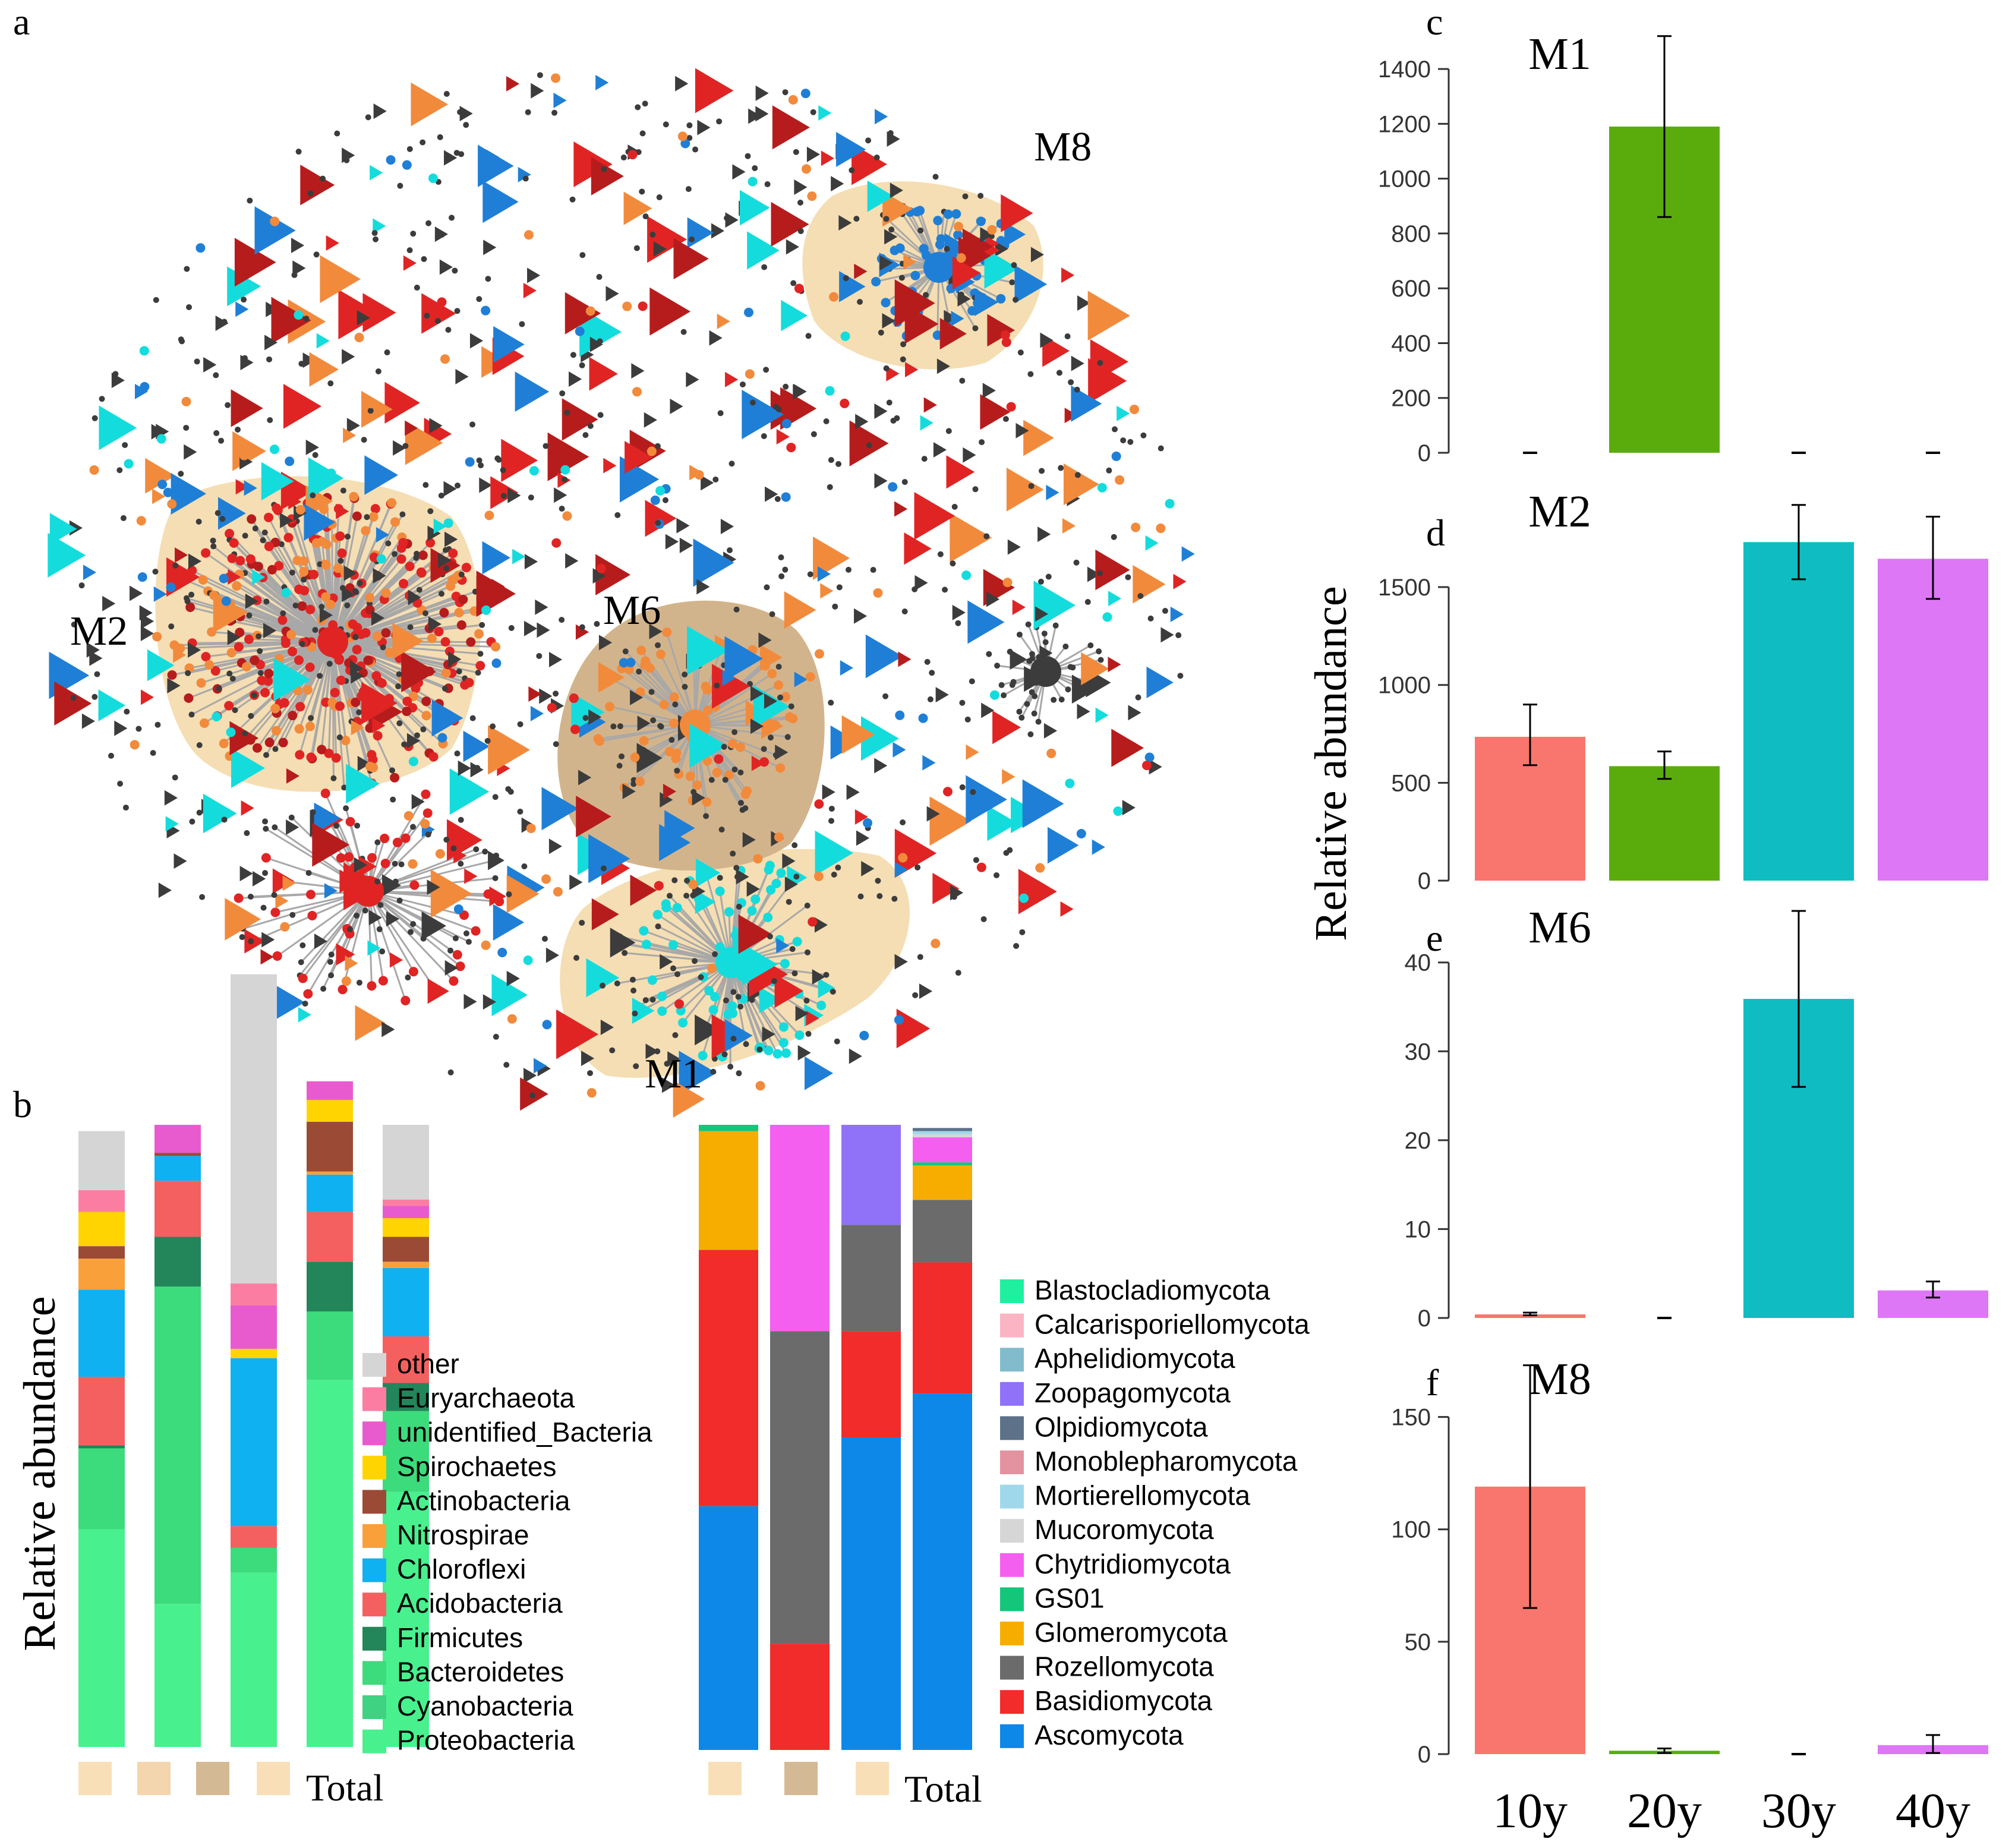 The width and height of the screenshot is (2012, 1848). I want to click on panel-b-ylabel: Relative abundance, so click(40, 1473).